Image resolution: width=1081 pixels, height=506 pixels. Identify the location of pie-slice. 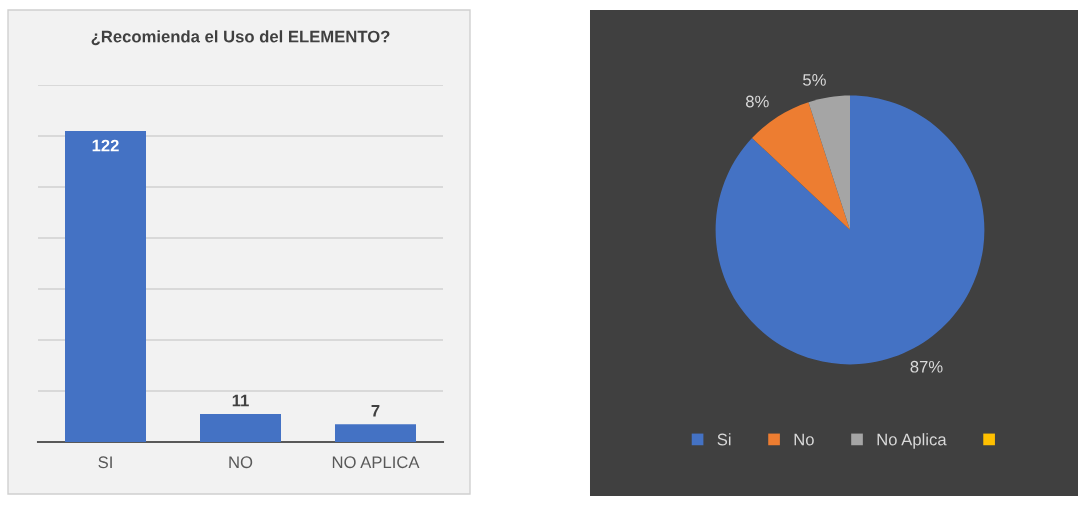
(829, 162).